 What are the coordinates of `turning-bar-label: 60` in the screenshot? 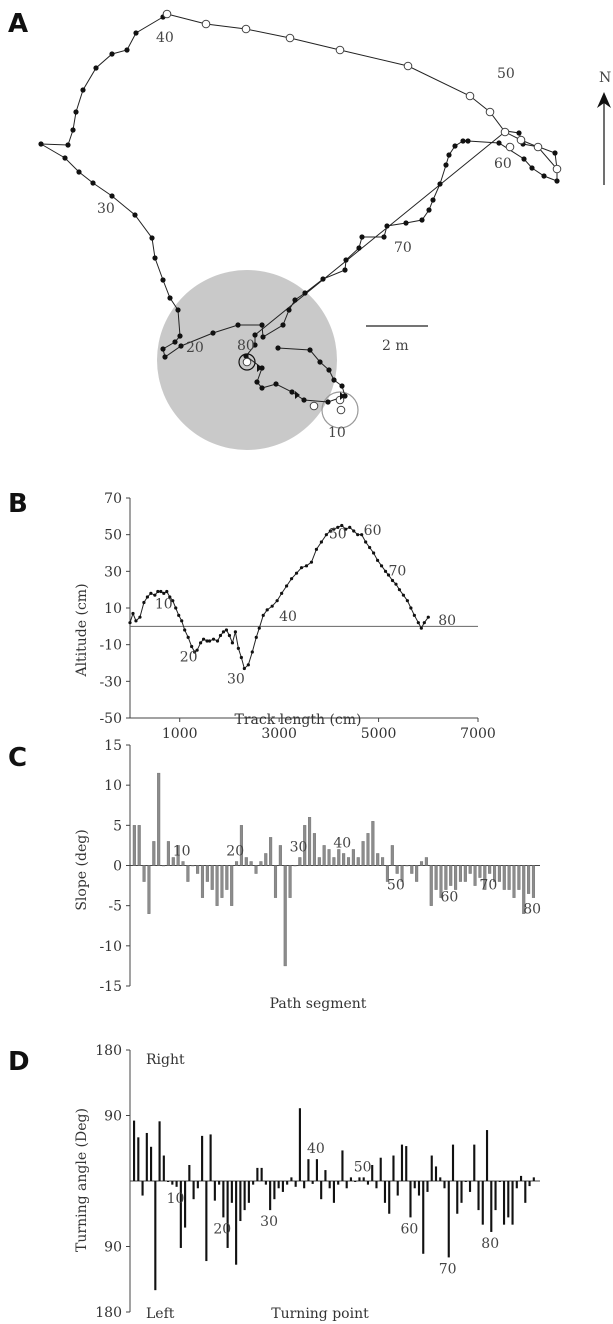 It's located at (410, 1229).